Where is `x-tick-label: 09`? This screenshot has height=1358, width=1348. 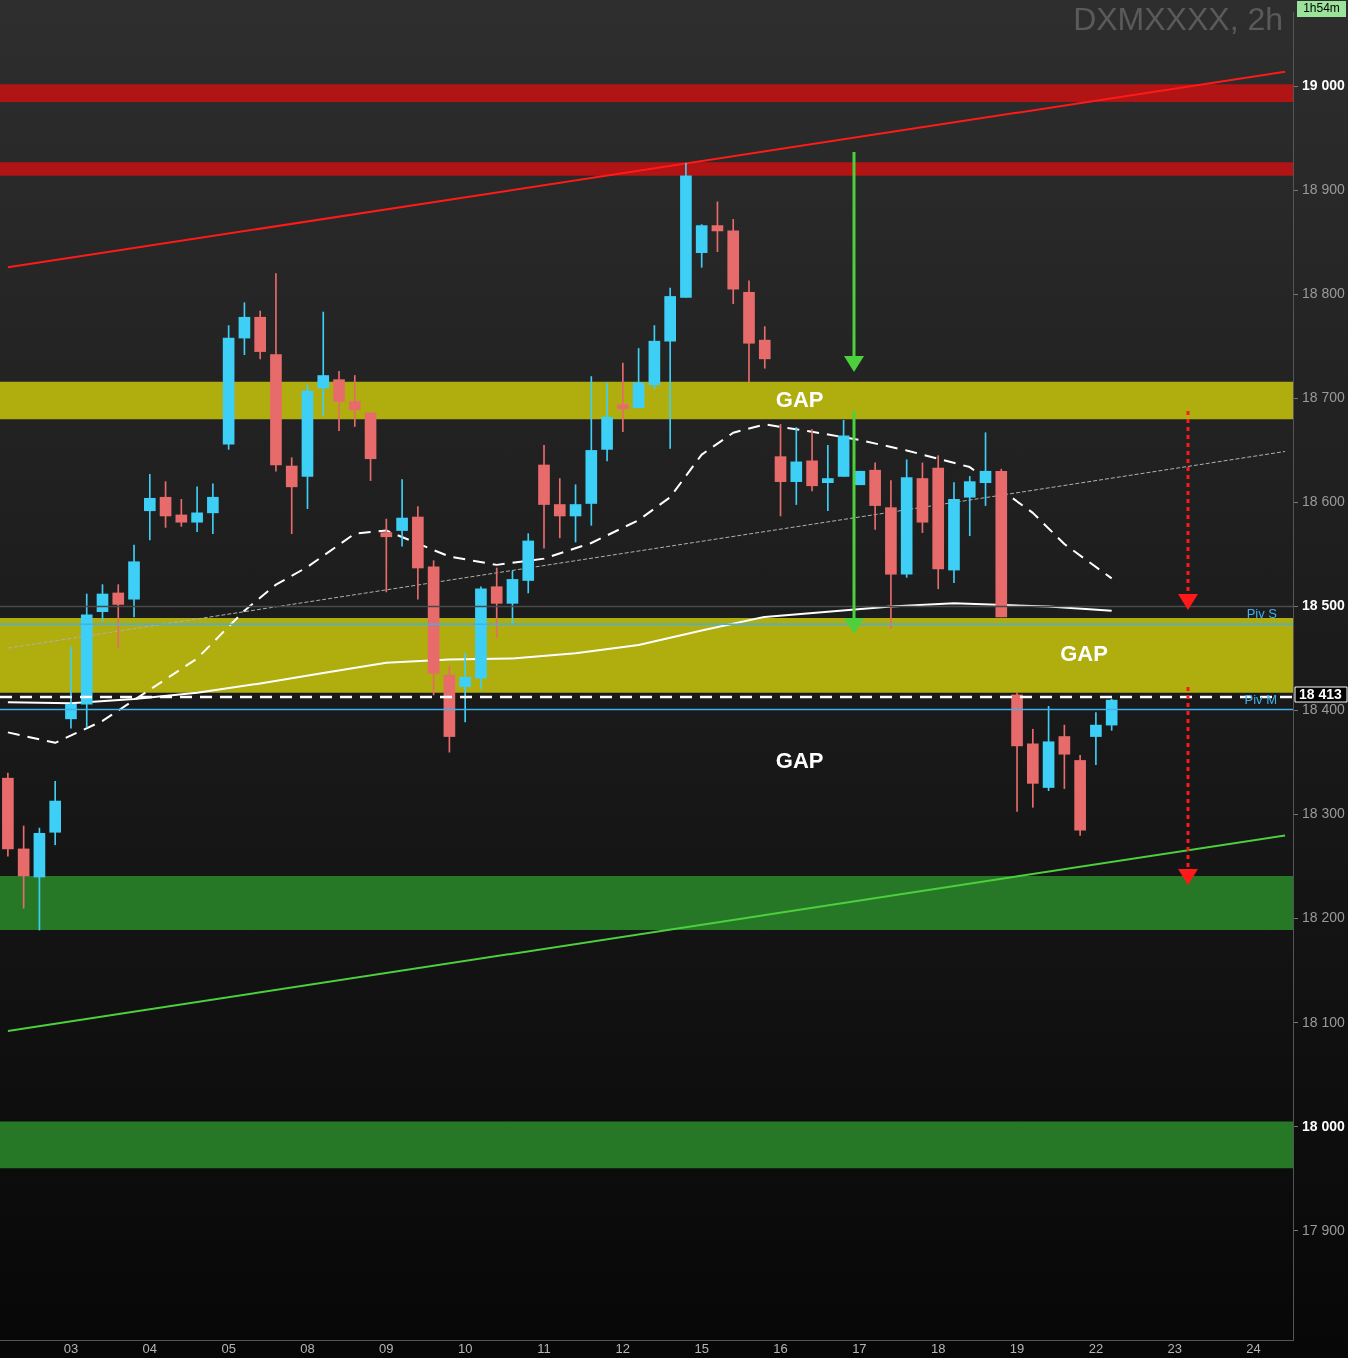
x-tick-label: 09 is located at coordinates (386, 1349).